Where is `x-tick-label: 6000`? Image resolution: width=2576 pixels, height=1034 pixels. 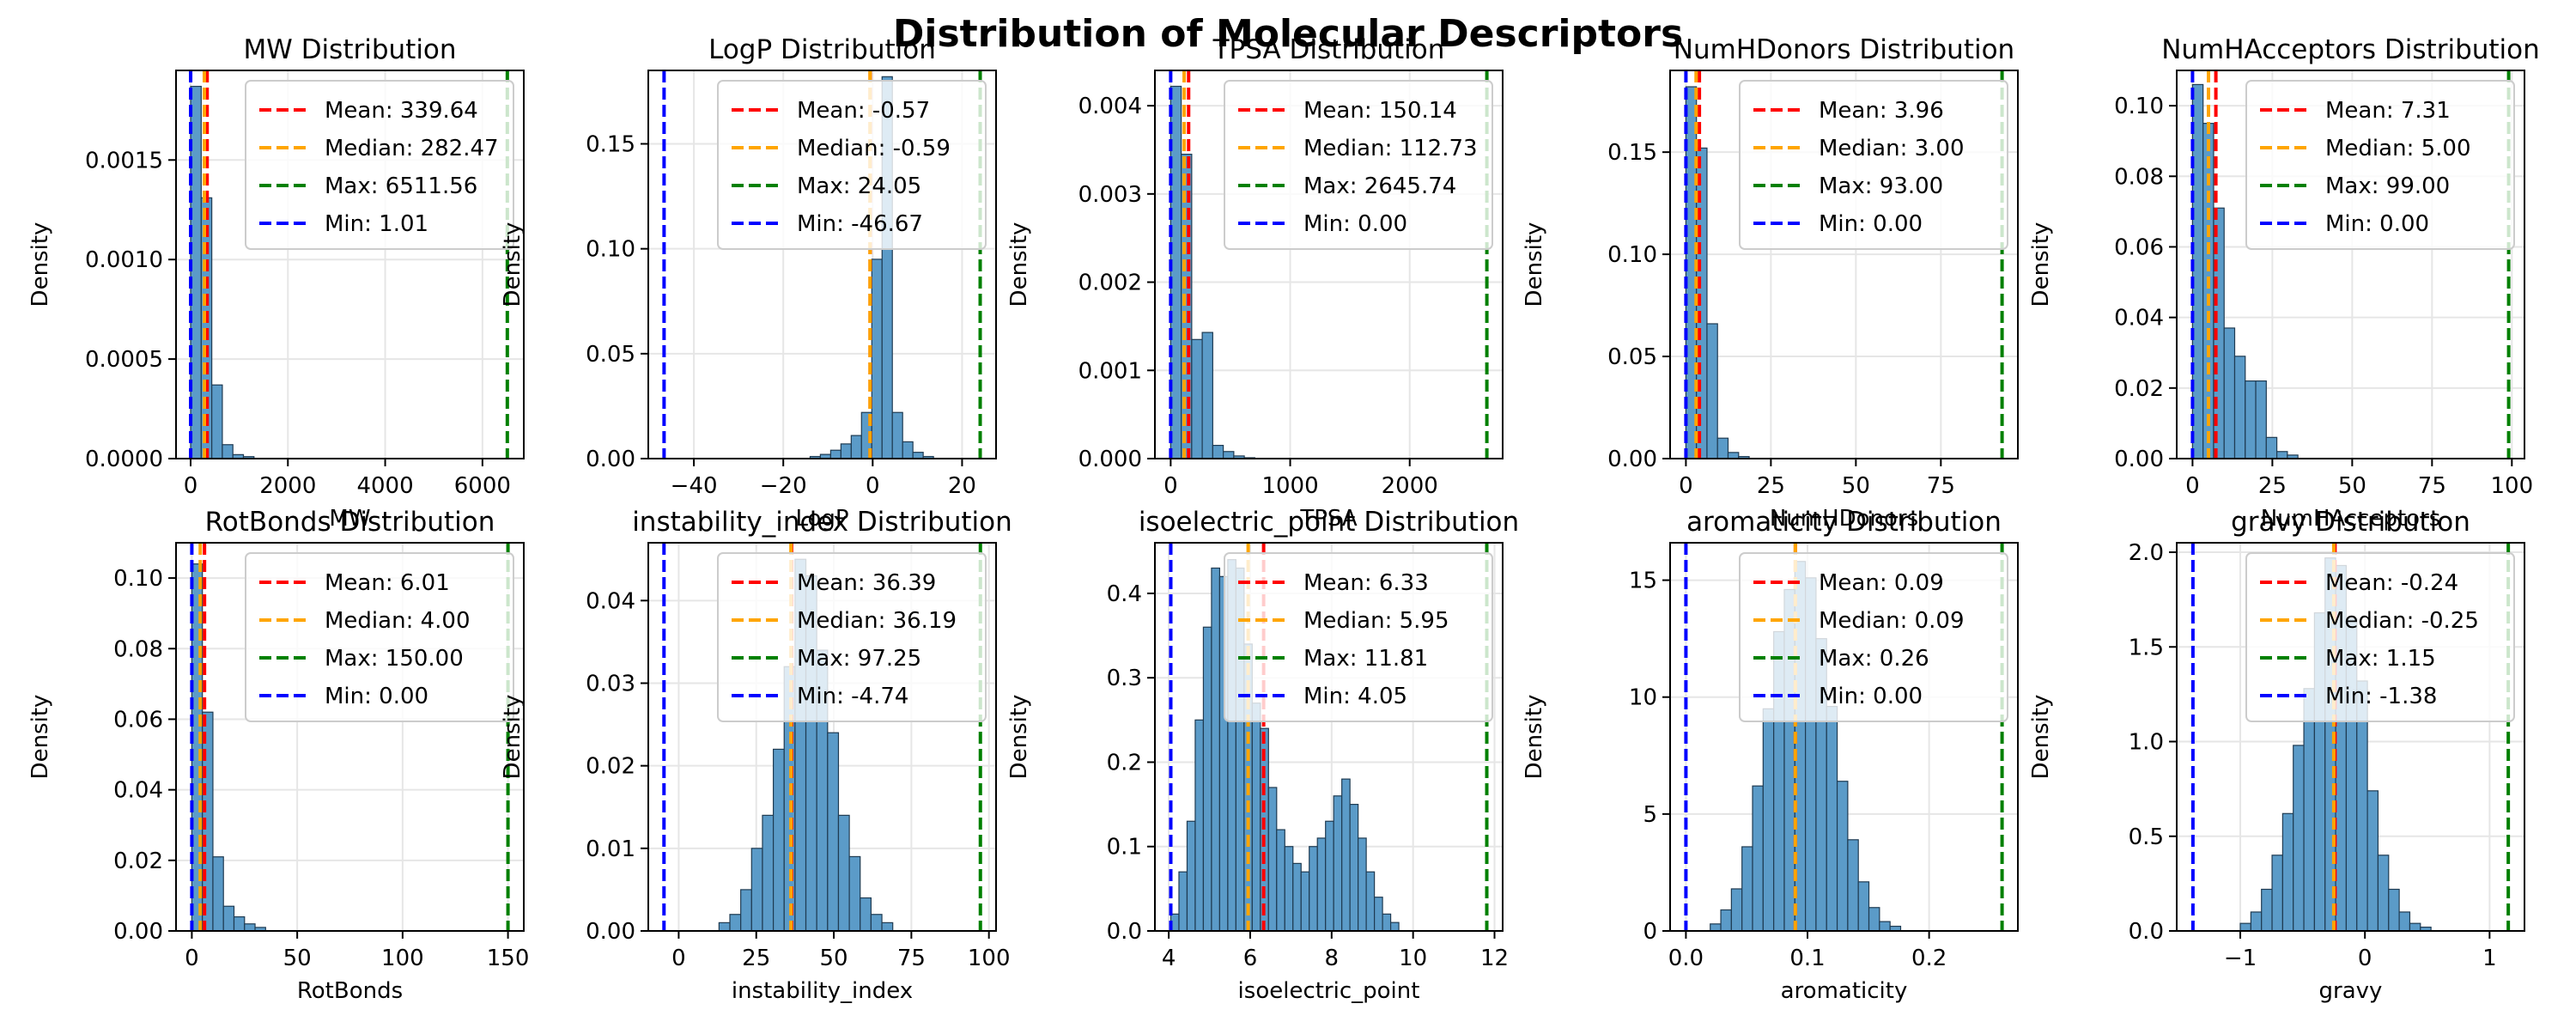
x-tick-label: 6000 is located at coordinates (483, 486).